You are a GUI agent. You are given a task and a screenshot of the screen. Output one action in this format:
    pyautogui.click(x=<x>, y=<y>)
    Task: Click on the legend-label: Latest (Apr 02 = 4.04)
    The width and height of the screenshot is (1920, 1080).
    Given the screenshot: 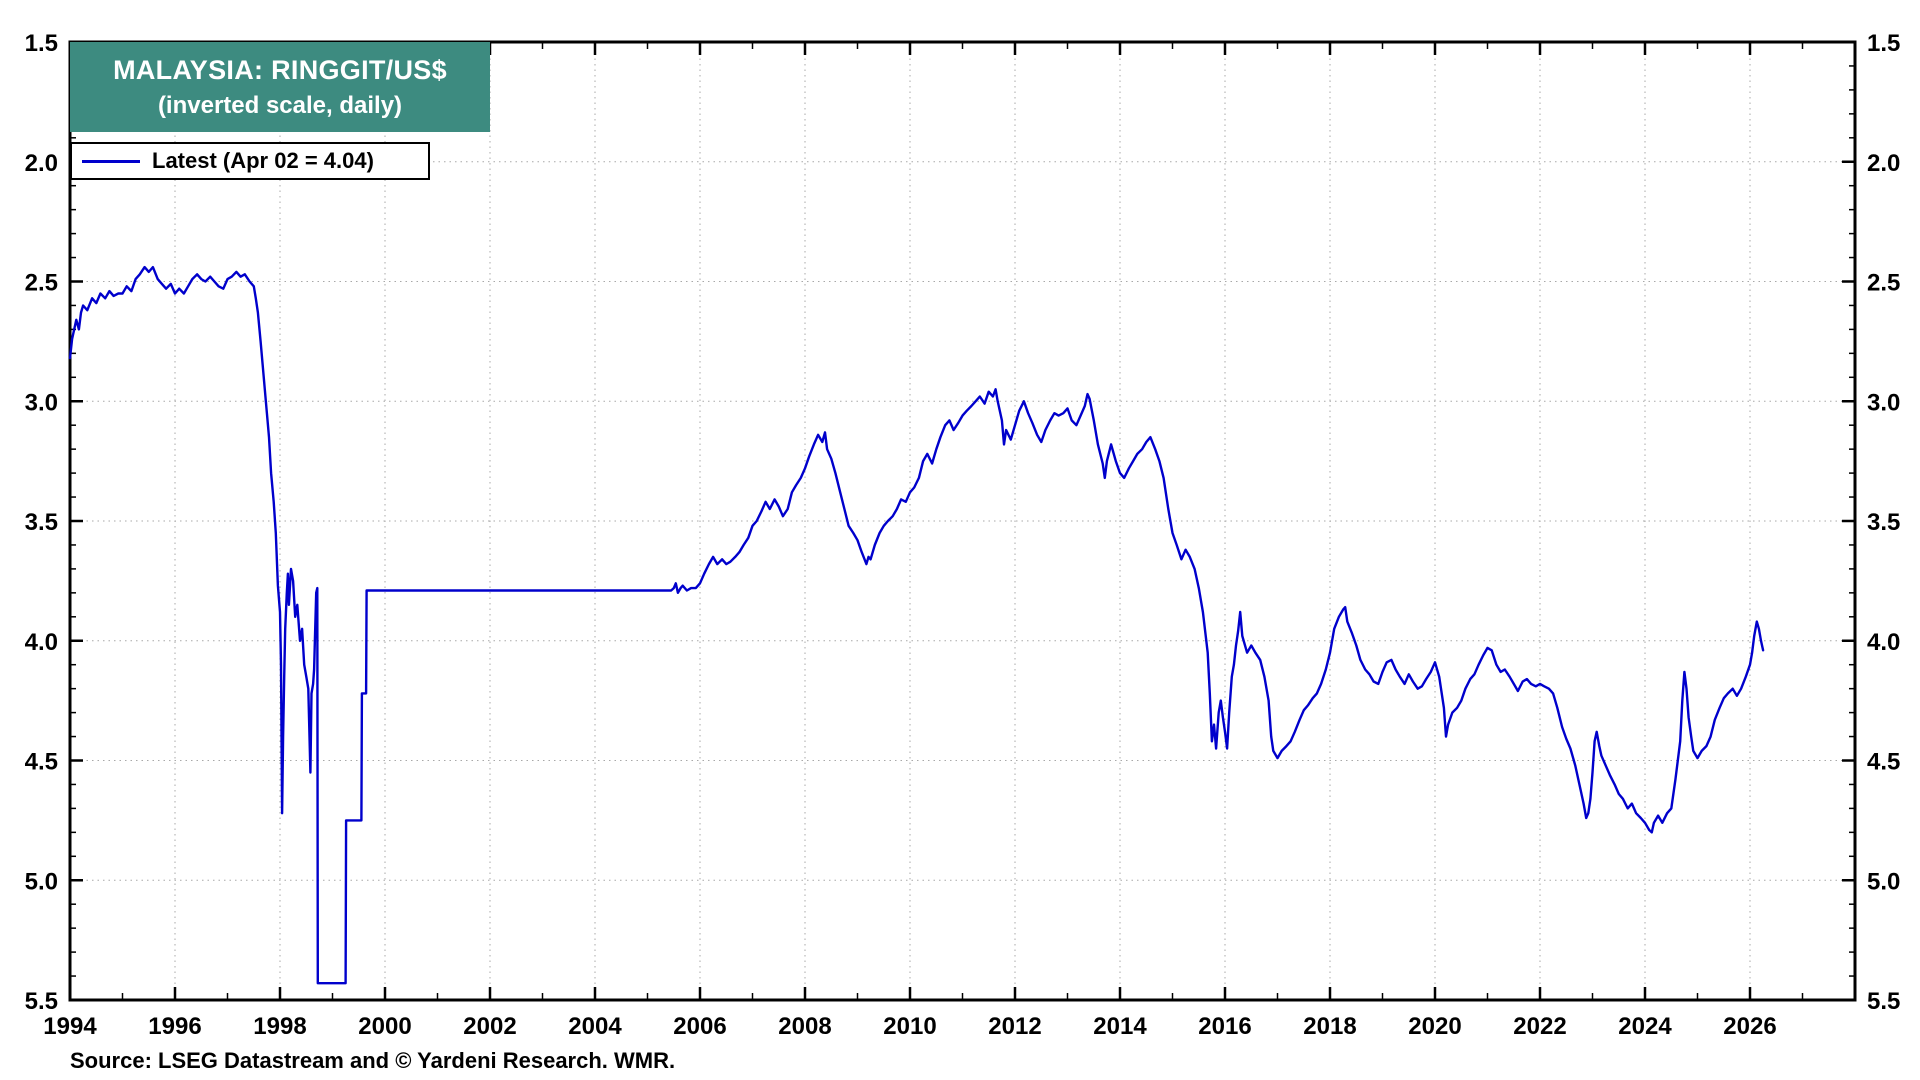 What is the action you would take?
    pyautogui.click(x=263, y=160)
    